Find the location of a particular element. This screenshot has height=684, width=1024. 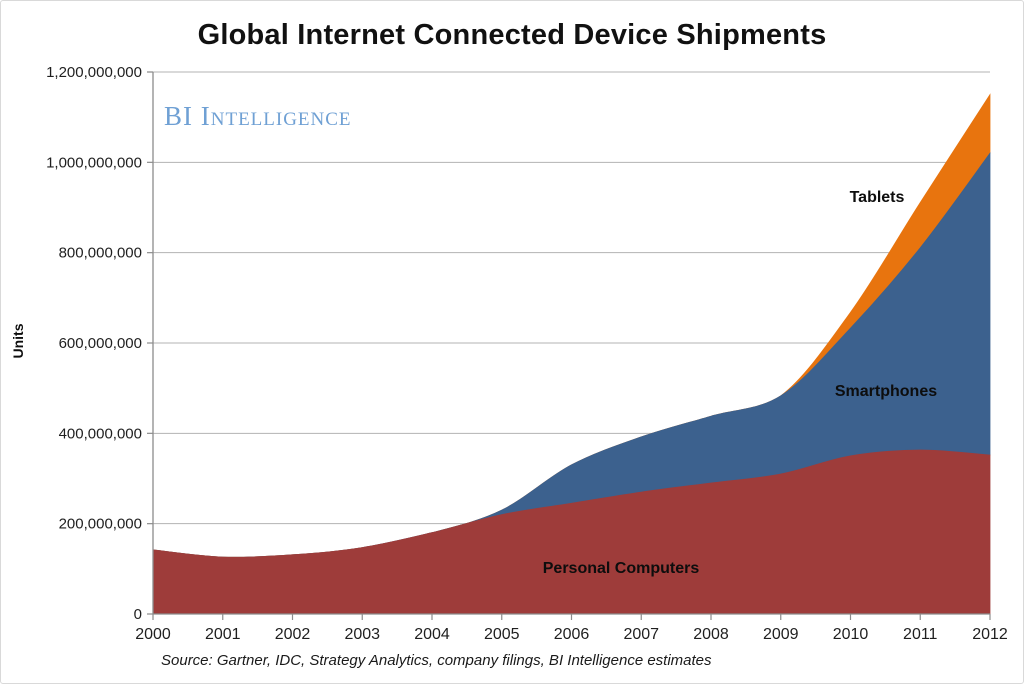

y-tick-label: 400,000,000 is located at coordinates (100, 433).